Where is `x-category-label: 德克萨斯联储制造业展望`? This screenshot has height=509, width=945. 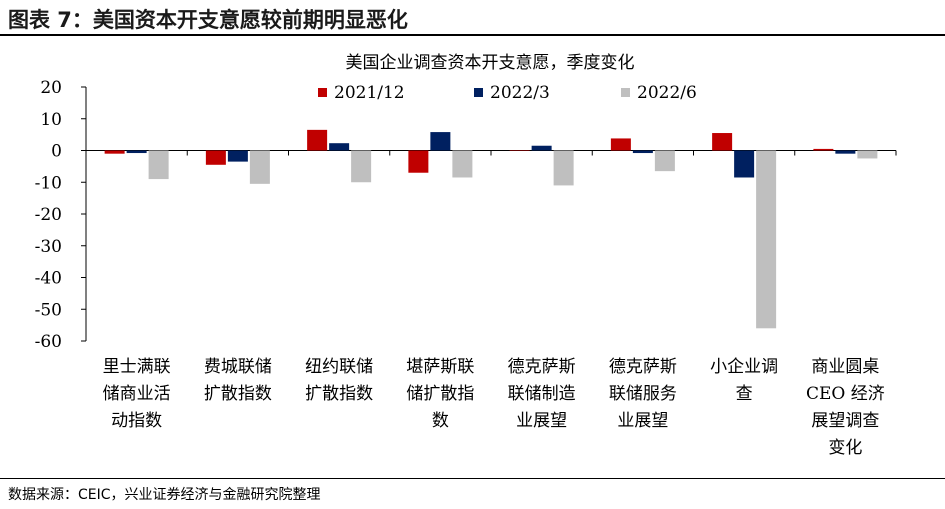
x-category-label: 德克萨斯联储制造业展望 is located at coordinates (542, 394).